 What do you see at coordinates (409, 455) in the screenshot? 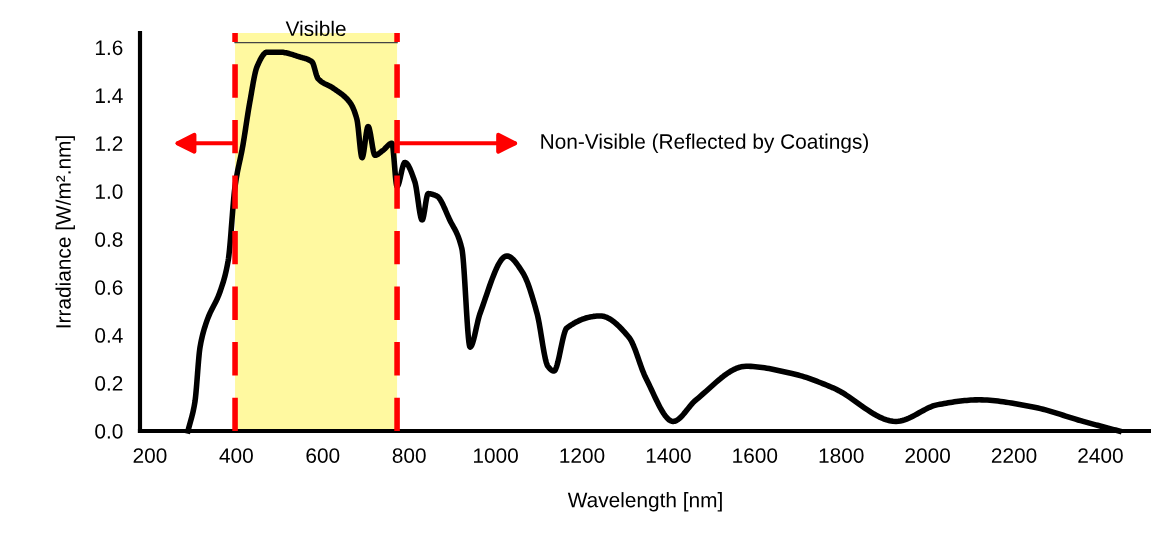
I see `x-tick-label: 800` at bounding box center [409, 455].